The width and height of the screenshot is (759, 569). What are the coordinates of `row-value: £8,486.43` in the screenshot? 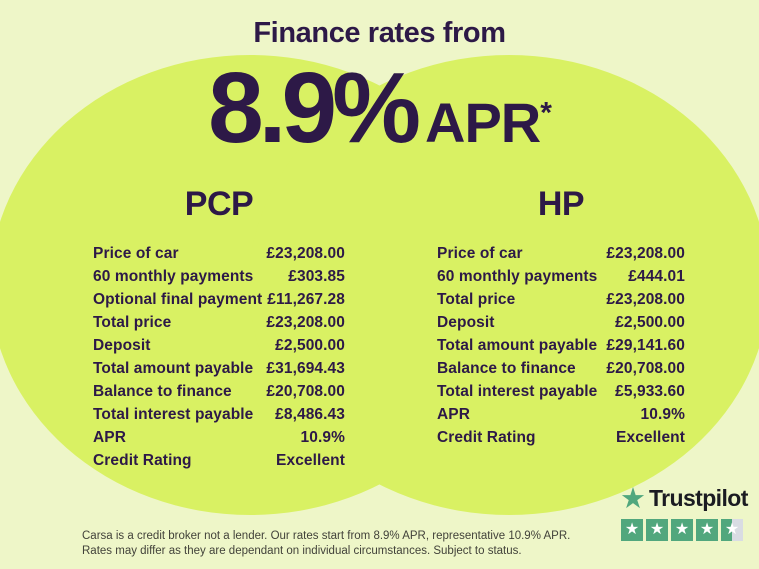 It's located at (310, 414).